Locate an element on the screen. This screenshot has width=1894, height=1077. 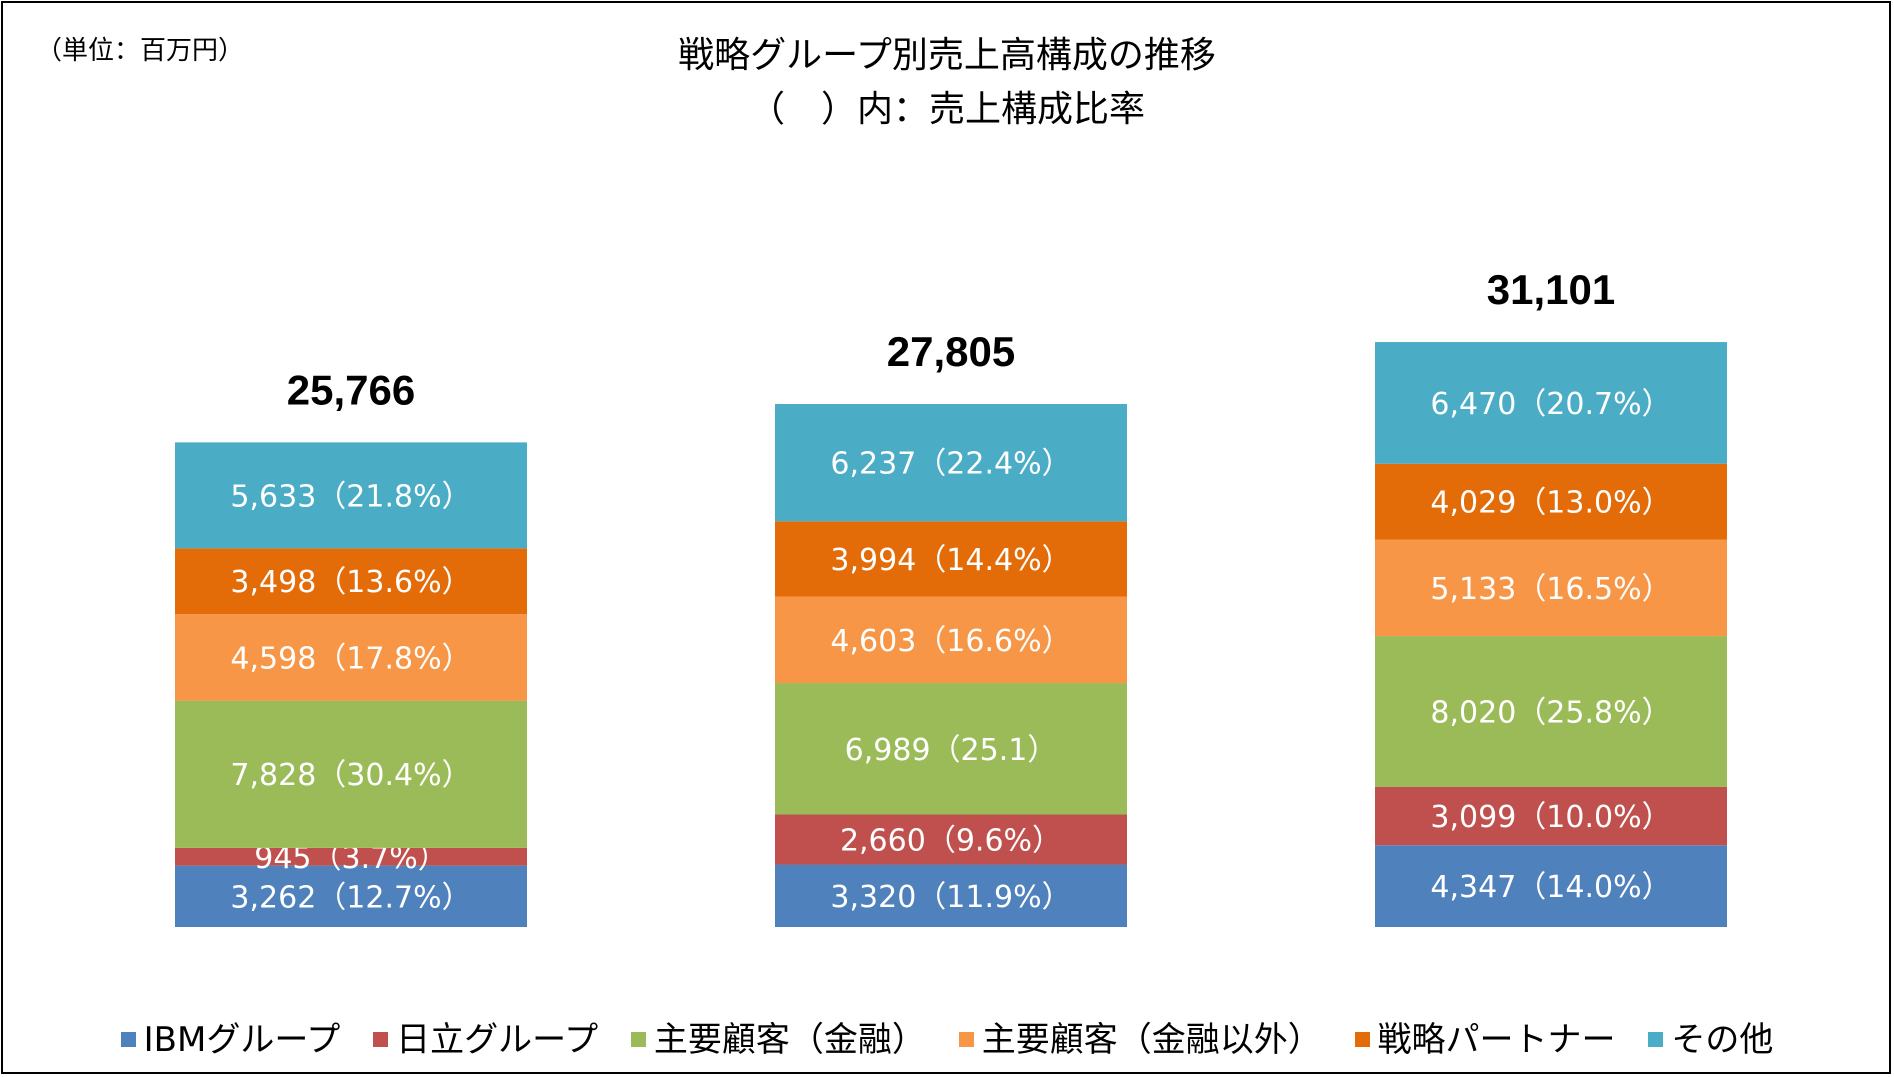
data-label: 6,470（20.7%） is located at coordinates (1550, 404).